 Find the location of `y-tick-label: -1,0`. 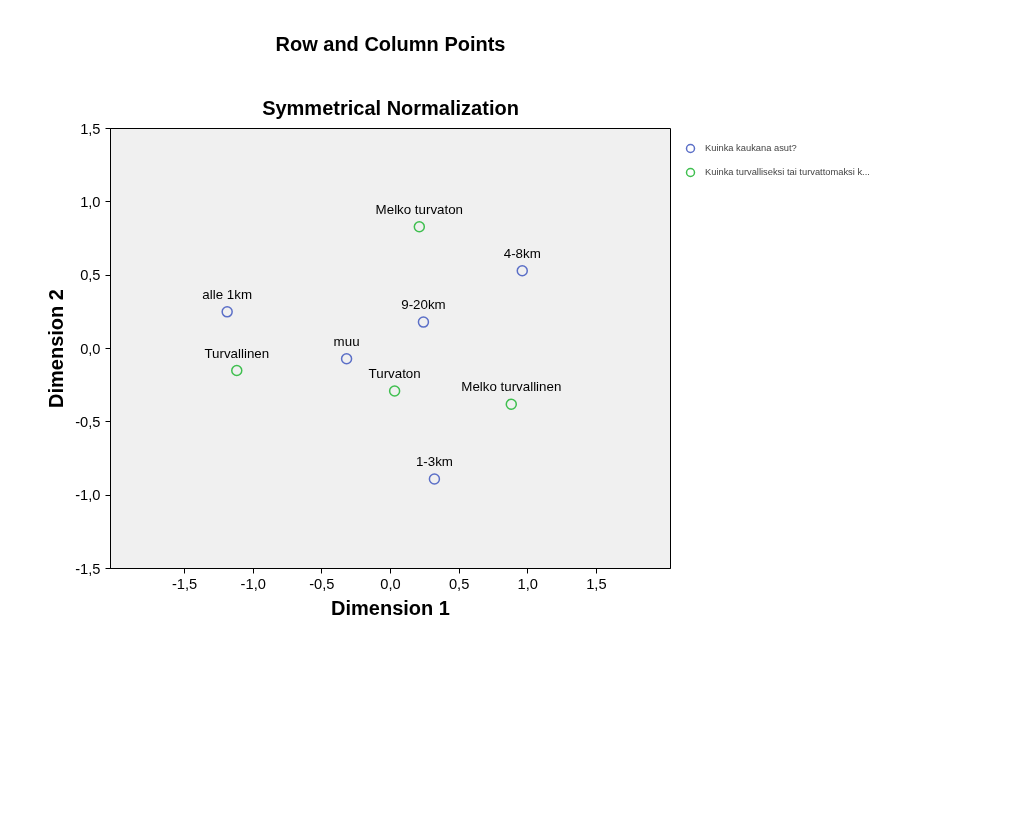

y-tick-label: -1,0 is located at coordinates (88, 495).